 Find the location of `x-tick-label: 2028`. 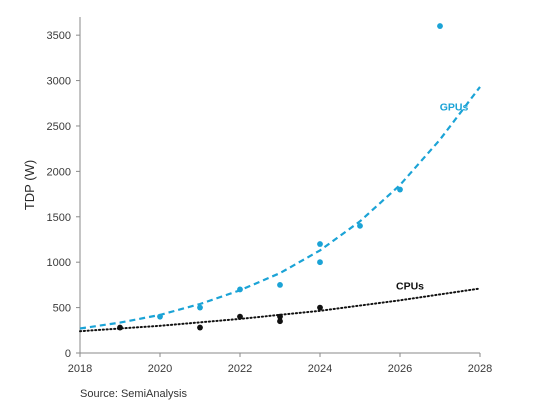

x-tick-label: 2028 is located at coordinates (480, 369).